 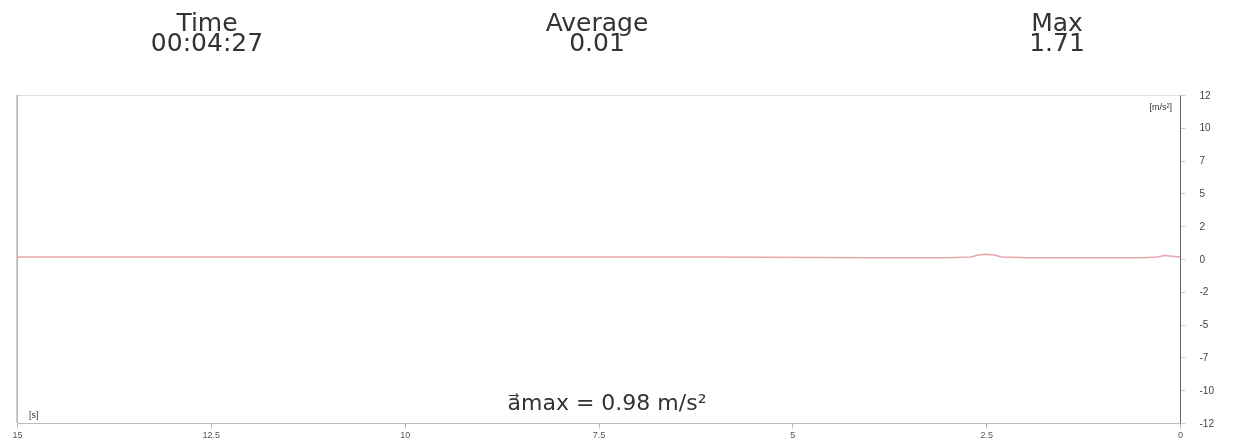 I want to click on y-tick-label: -12, so click(x=1207, y=423).